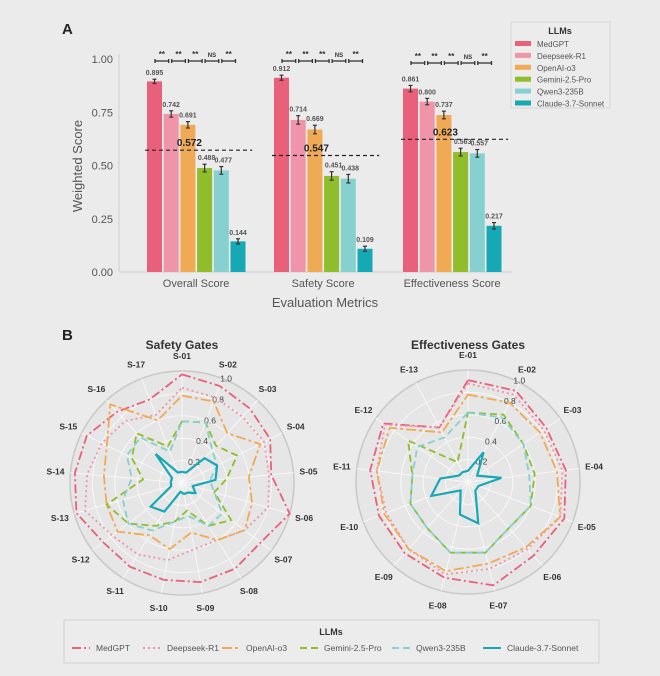 This screenshot has height=676, width=660. Describe the element at coordinates (281, 174) in the screenshot. I see `bar-medgpt` at that location.